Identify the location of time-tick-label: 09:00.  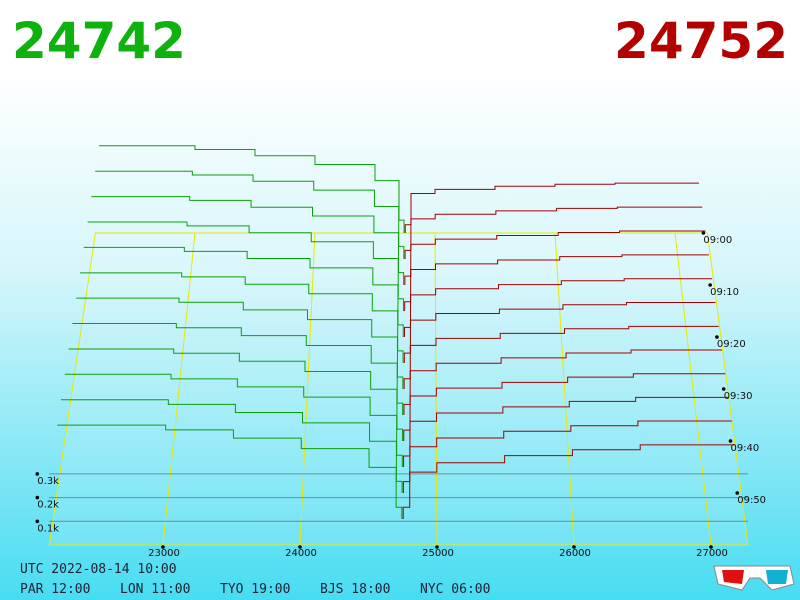
(717, 240).